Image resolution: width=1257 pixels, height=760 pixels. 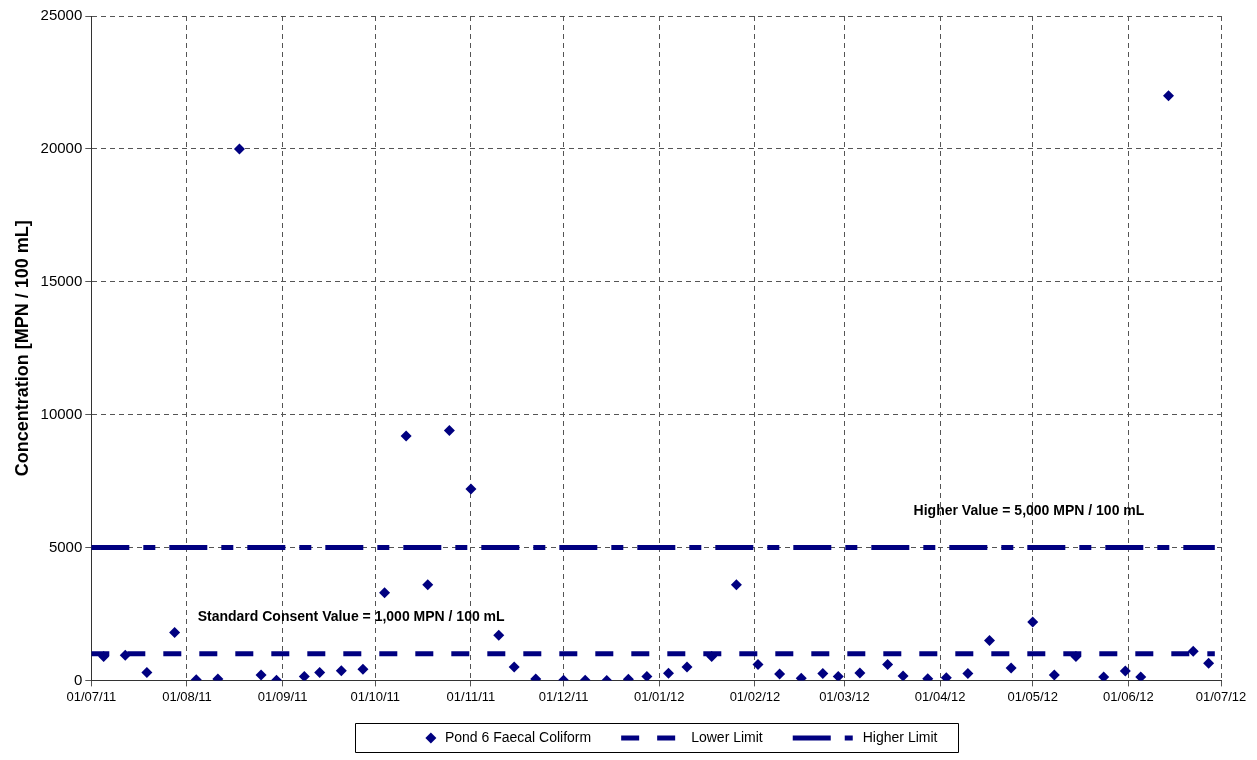 What do you see at coordinates (351, 616) in the screenshot?
I see `annotation: Standard Consent Value = 1,000 MPN / 100 mL` at bounding box center [351, 616].